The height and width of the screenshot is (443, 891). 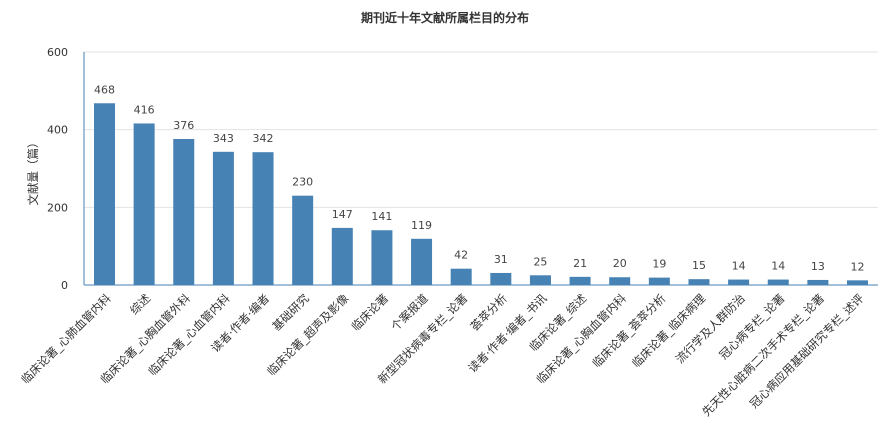 What do you see at coordinates (66, 339) in the screenshot?
I see `category-label: 临床论著_心肺血管内科` at bounding box center [66, 339].